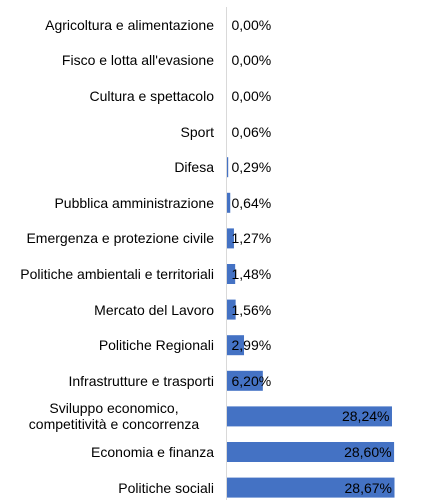  I want to click on category-text: Politiche ambientali e territoriali, so click(117, 274).